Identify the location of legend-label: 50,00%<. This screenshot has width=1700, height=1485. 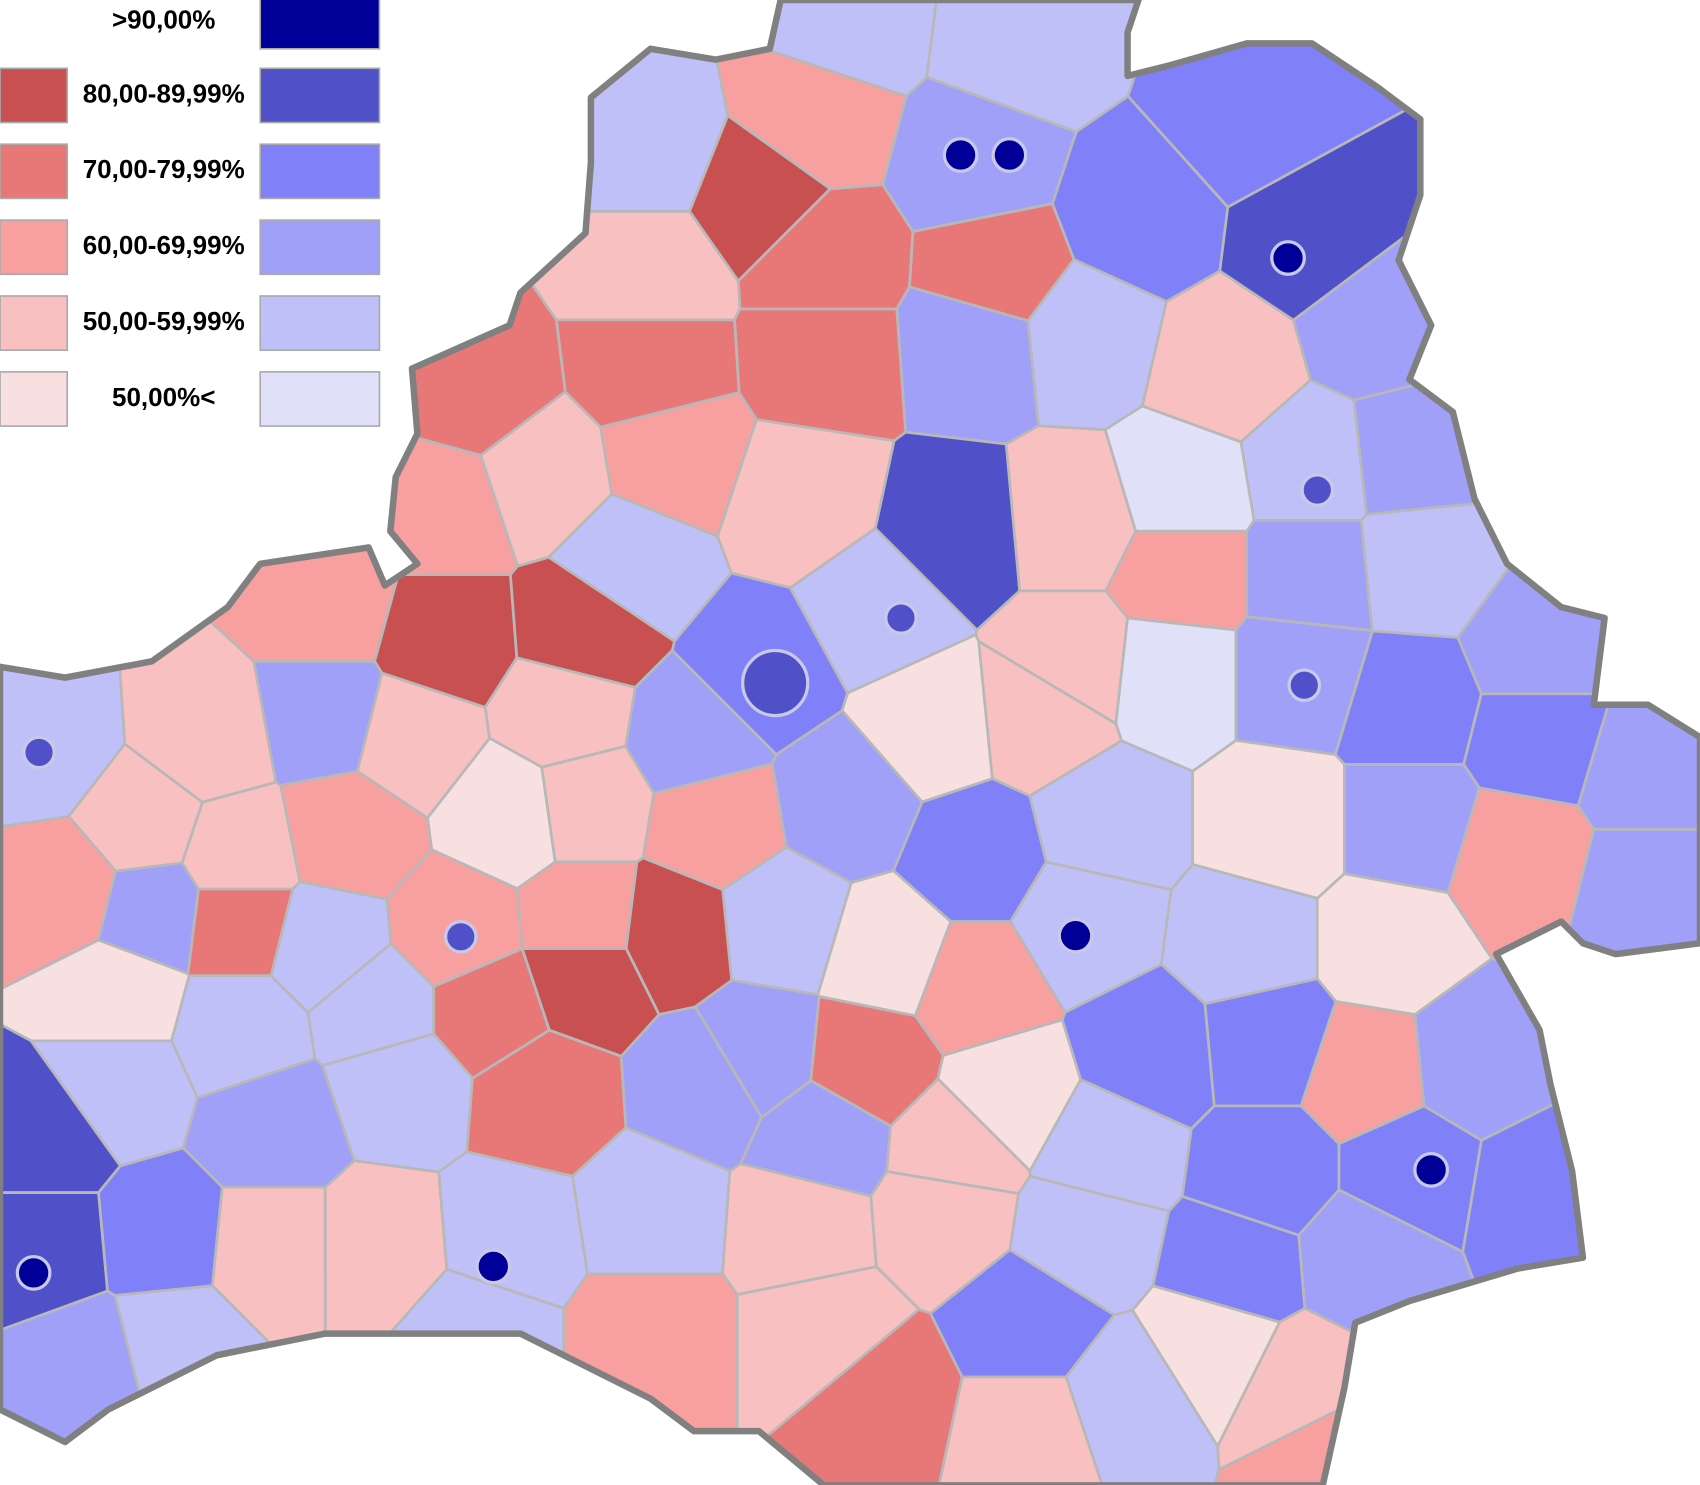
(163, 397).